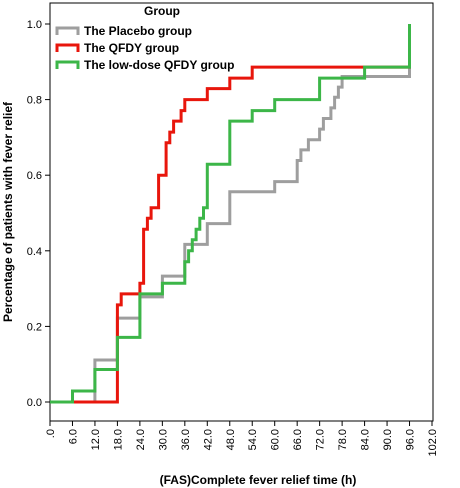  I want to click on x-tick-label: 12.0, so click(96, 439).